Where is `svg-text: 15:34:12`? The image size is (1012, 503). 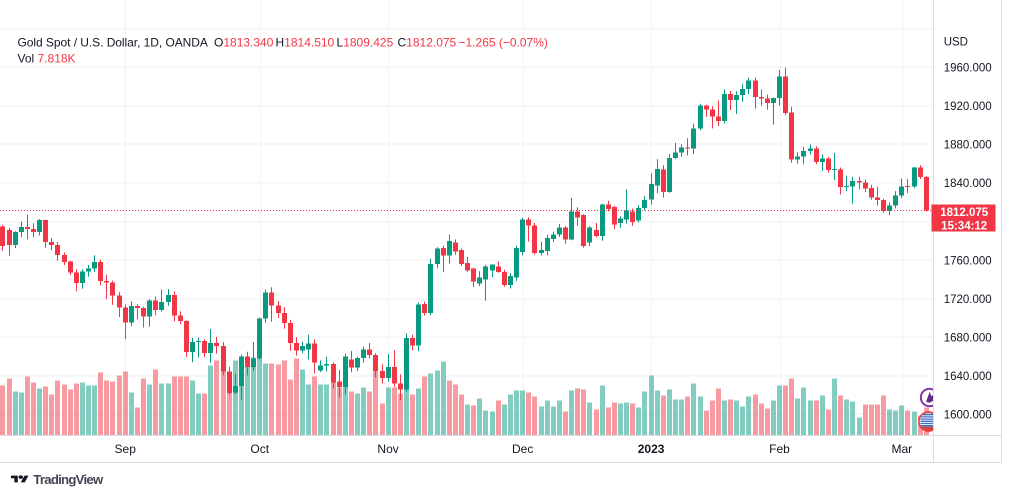
svg-text: 15:34:12 is located at coordinates (964, 226).